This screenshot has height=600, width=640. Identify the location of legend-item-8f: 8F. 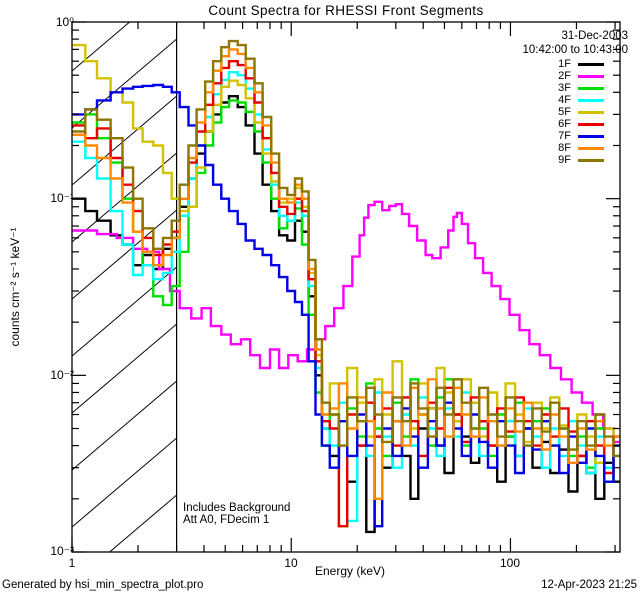
(577, 148).